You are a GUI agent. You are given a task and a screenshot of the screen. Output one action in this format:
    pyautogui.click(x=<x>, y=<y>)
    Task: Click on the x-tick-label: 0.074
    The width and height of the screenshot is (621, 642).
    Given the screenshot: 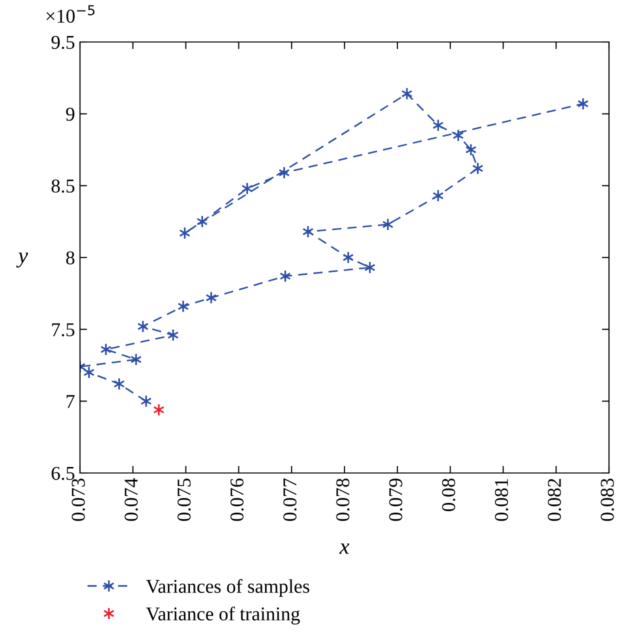 What is the action you would take?
    pyautogui.click(x=131, y=499)
    